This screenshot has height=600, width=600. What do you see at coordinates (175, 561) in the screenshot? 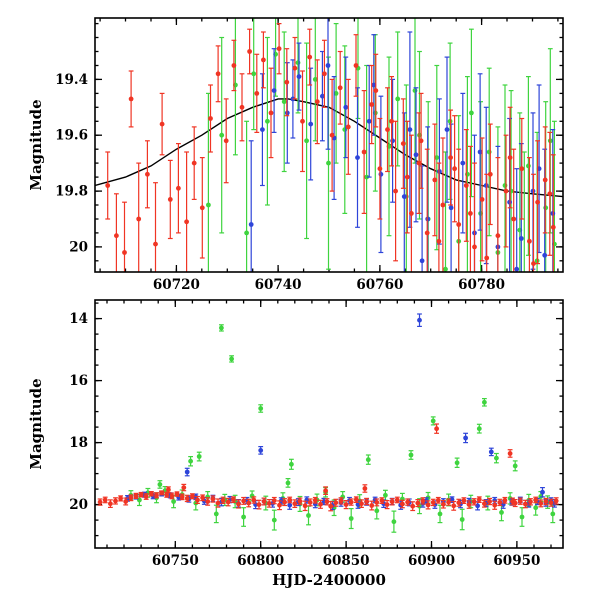
I see `svg-text: 60750` at bounding box center [175, 561].